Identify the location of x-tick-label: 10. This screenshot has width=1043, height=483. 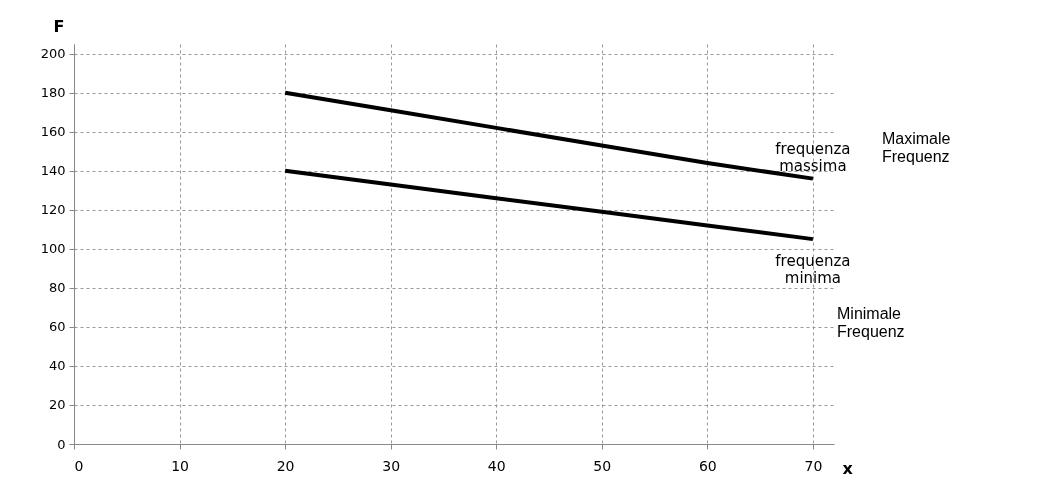
(180, 465).